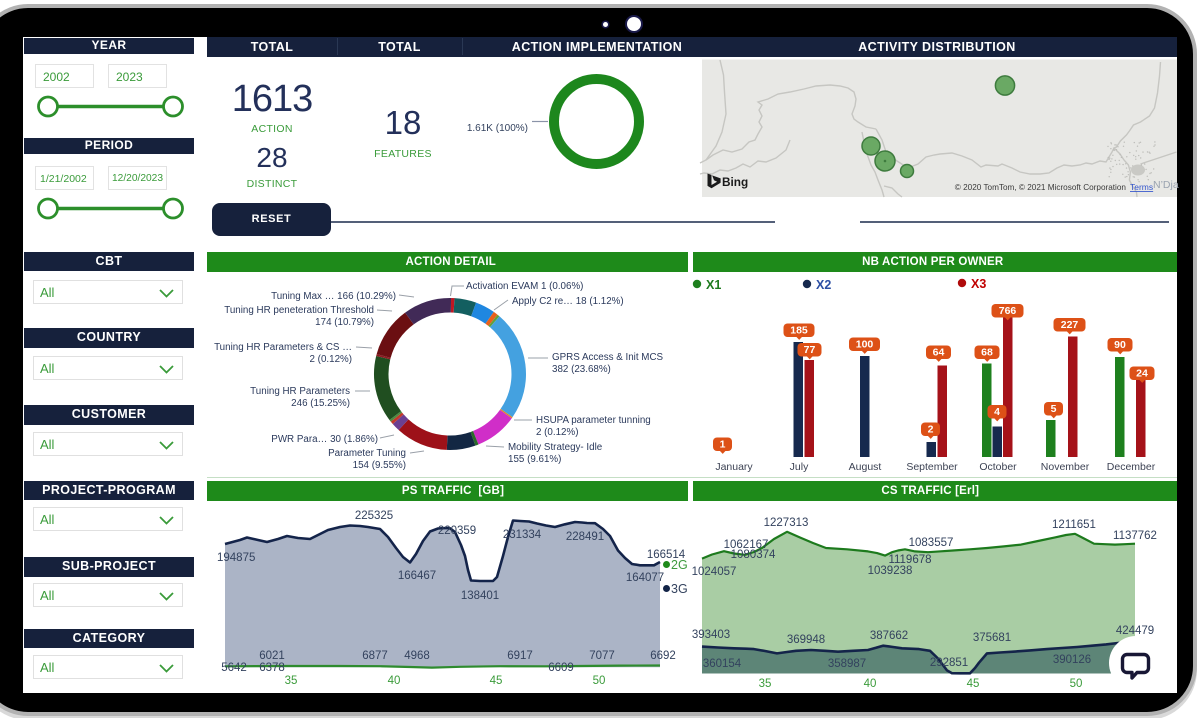 Image resolution: width=1200 pixels, height=718 pixels. What do you see at coordinates (823, 285) in the screenshot?
I see `svg-text: X2` at bounding box center [823, 285].